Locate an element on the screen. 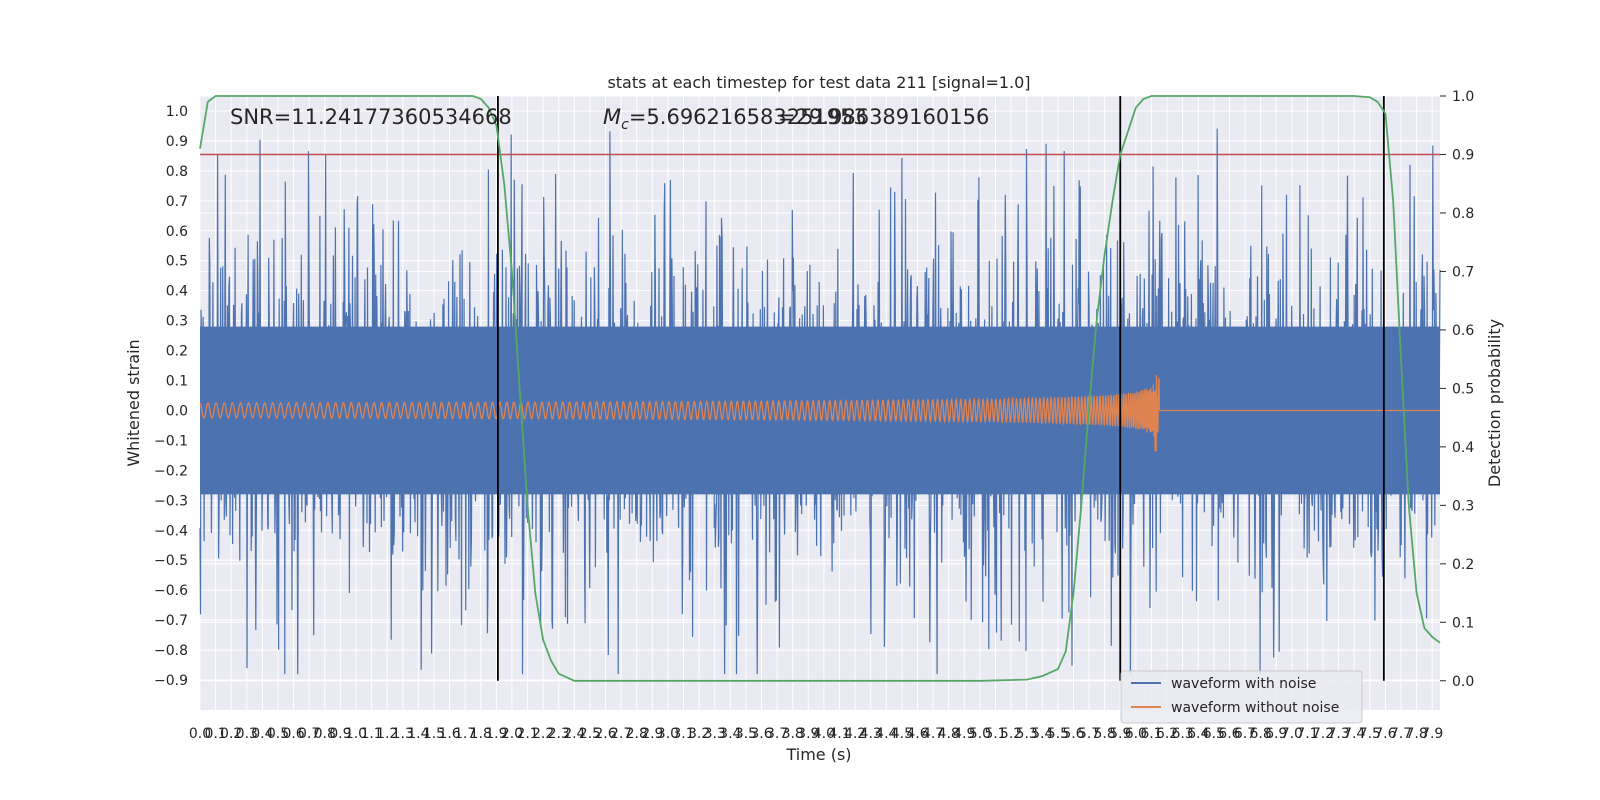 This screenshot has width=1600, height=800. x-tick-label: 2.9 is located at coordinates (652, 734).